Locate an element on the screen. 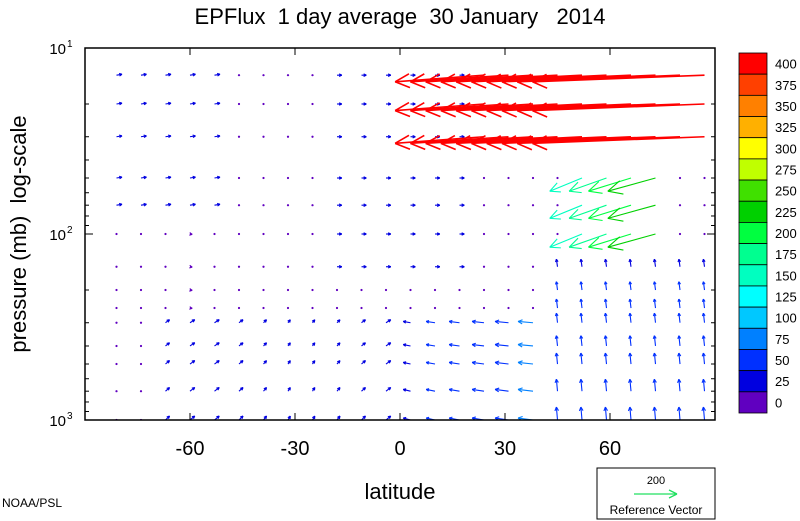 The height and width of the screenshot is (521, 800). colorbar-label: 150 is located at coordinates (786, 275).